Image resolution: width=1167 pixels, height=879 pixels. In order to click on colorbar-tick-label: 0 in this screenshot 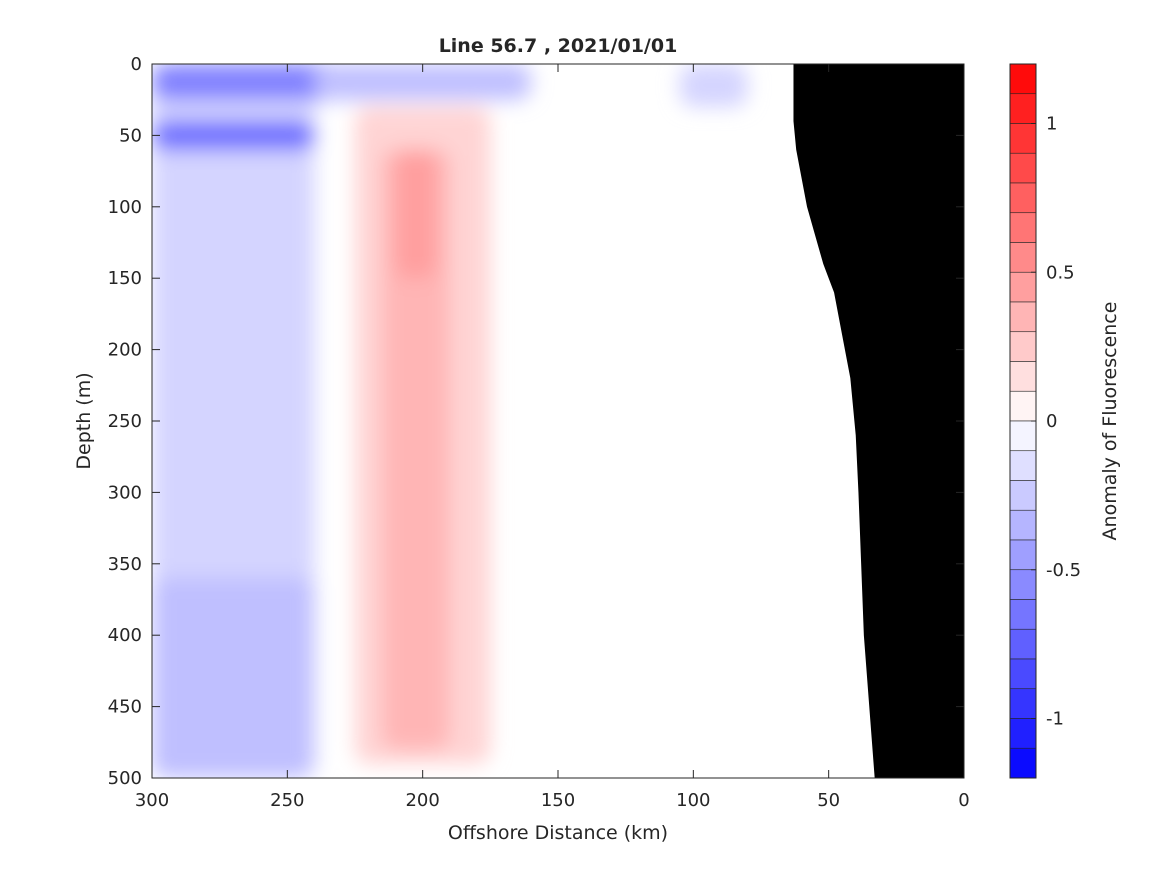, I will do `click(1051, 421)`.